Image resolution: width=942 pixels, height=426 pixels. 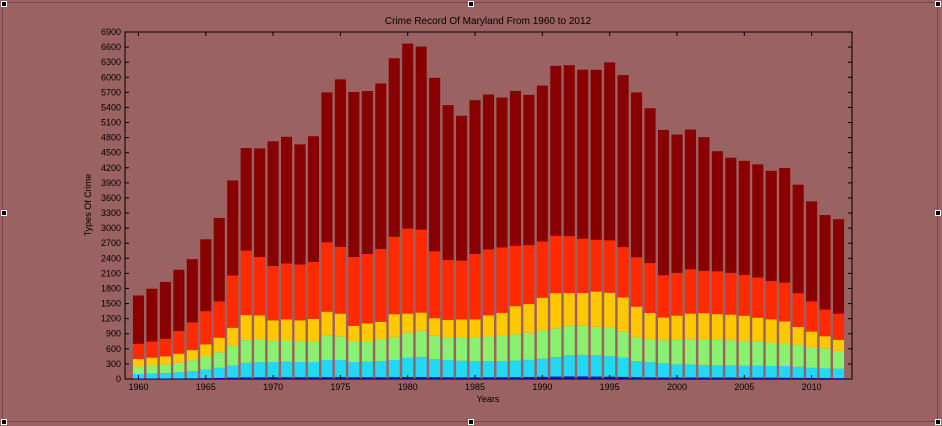 I want to click on resize-handle-top-center, so click(x=471, y=4).